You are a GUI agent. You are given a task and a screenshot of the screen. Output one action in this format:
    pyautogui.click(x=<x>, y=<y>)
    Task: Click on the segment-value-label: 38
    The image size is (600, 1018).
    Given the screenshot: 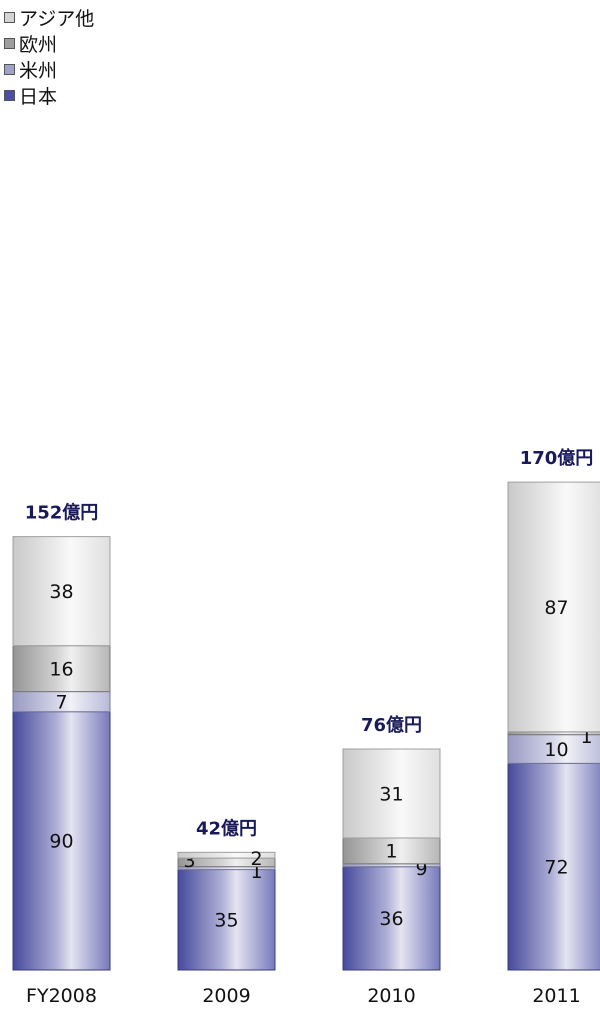 What is the action you would take?
    pyautogui.click(x=61, y=592)
    